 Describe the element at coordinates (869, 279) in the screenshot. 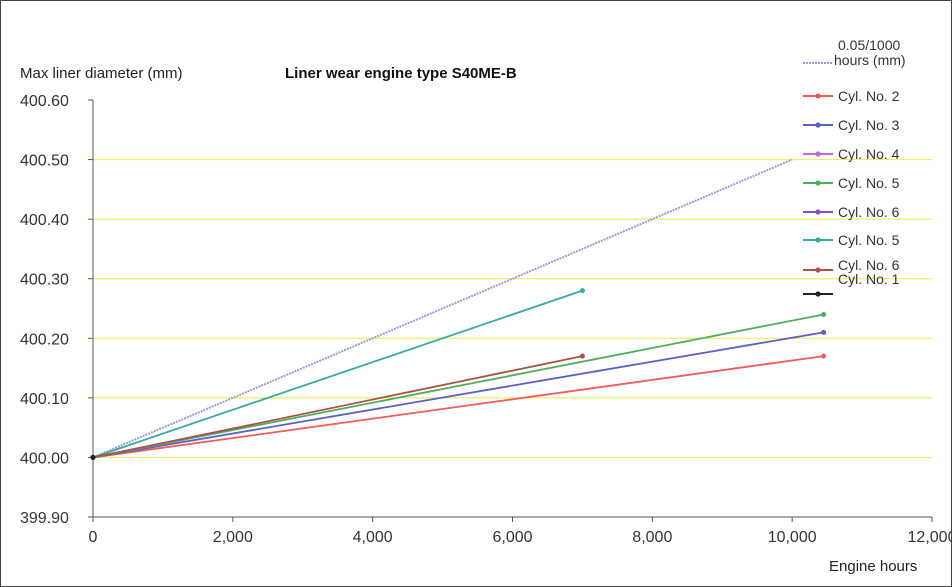

I see `legend-label: Cyl. No. 1` at that location.